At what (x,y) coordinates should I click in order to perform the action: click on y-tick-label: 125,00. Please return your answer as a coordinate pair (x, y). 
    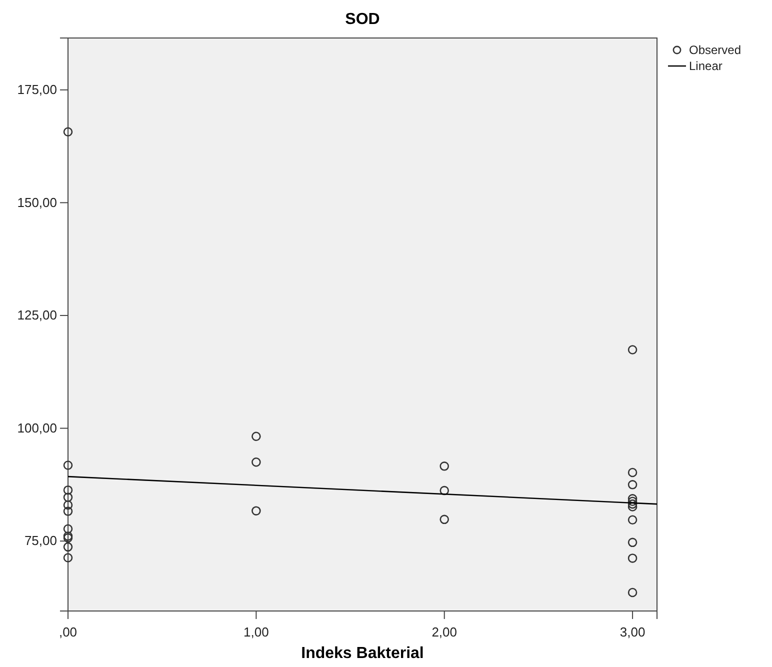
    Looking at the image, I should click on (37, 315).